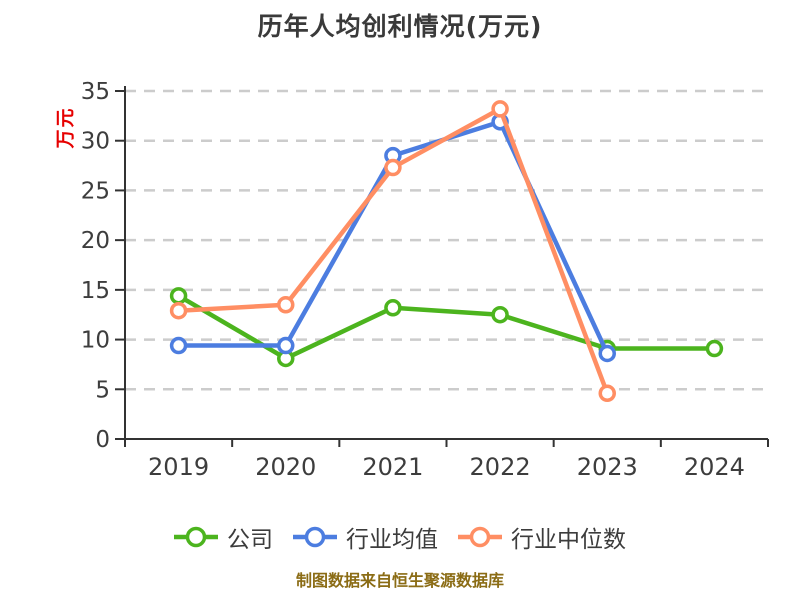 The height and width of the screenshot is (600, 800). Describe the element at coordinates (285, 467) in the screenshot. I see `x-tick-label: 2020` at that location.